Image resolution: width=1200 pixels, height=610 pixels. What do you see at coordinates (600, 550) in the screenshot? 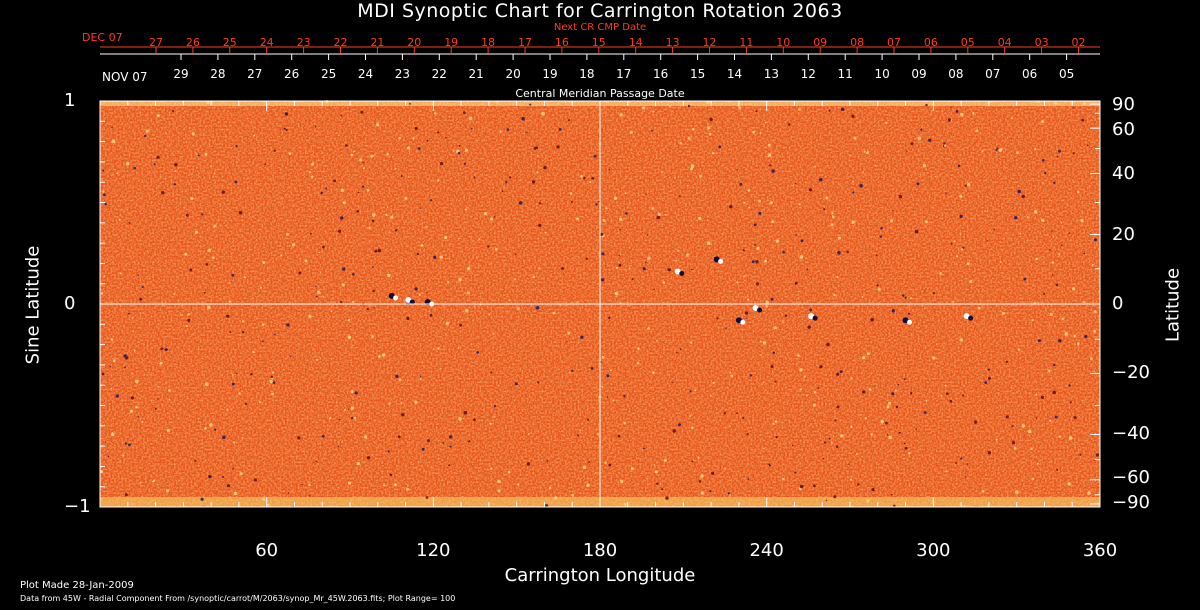
I see `x-tick-label: 180` at bounding box center [600, 550].